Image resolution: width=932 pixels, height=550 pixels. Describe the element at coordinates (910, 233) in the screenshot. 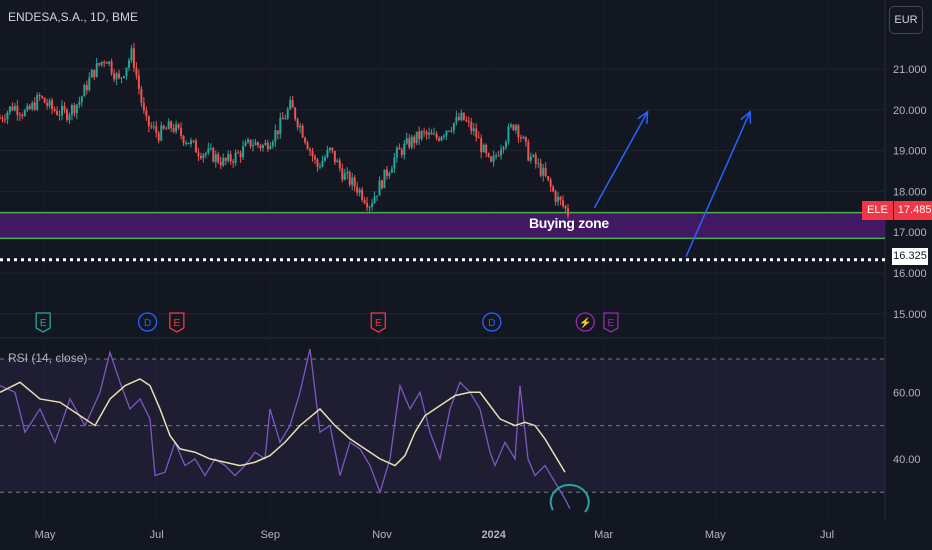

I see `y-tick-label: 17.000` at that location.